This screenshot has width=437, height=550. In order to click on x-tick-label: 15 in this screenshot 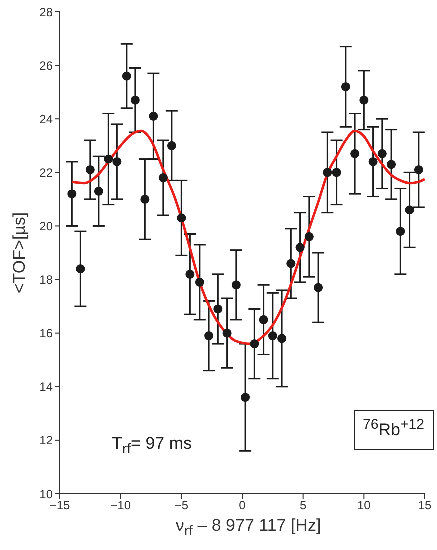, I will do `click(425, 505)`.